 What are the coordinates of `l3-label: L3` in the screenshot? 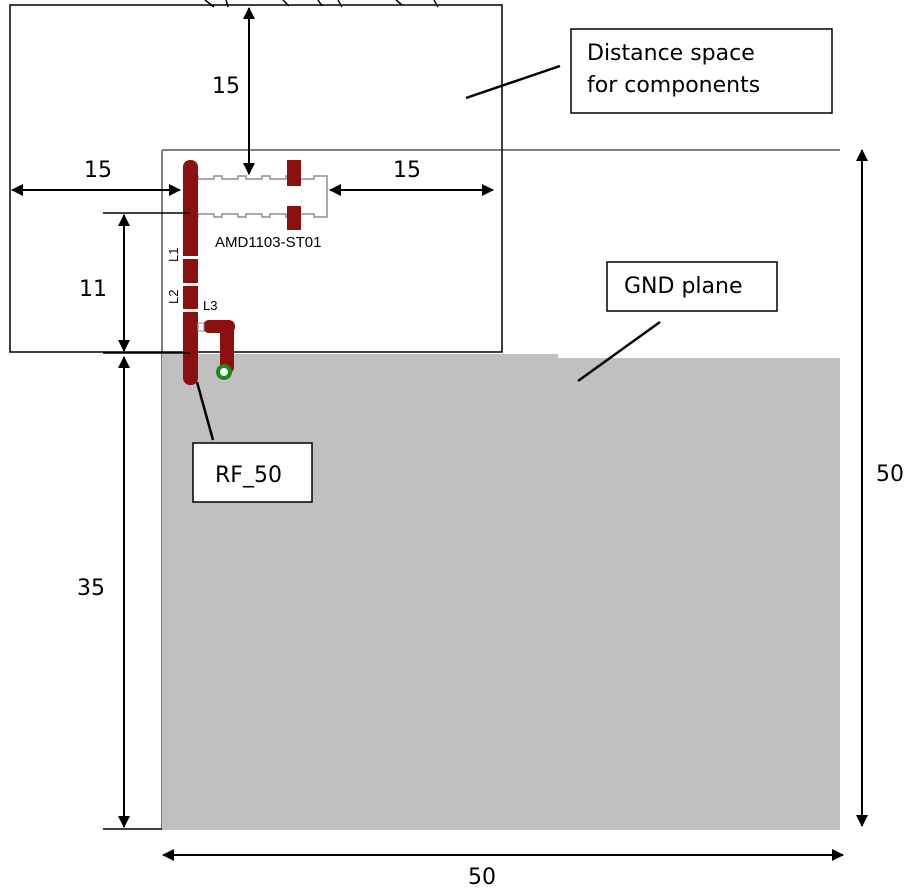 It's located at (210, 305).